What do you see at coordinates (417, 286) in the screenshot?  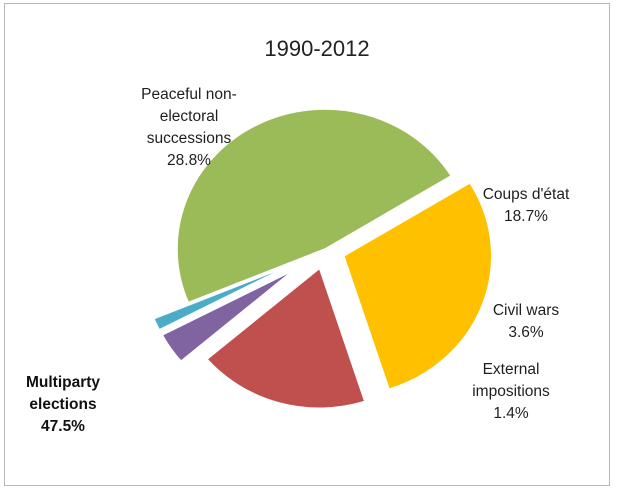 I see `slice-peaceful-non-electoral-successions` at bounding box center [417, 286].